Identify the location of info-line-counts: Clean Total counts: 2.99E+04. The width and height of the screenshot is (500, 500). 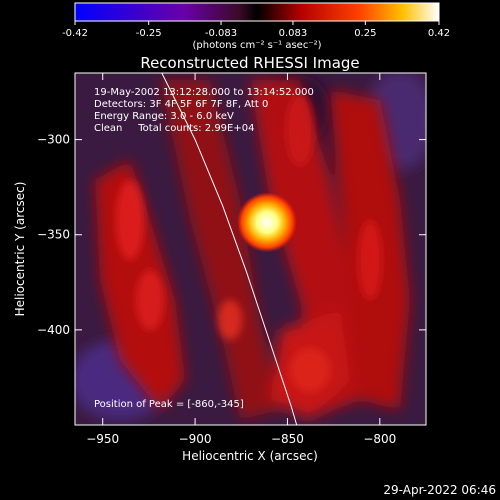
(174, 128).